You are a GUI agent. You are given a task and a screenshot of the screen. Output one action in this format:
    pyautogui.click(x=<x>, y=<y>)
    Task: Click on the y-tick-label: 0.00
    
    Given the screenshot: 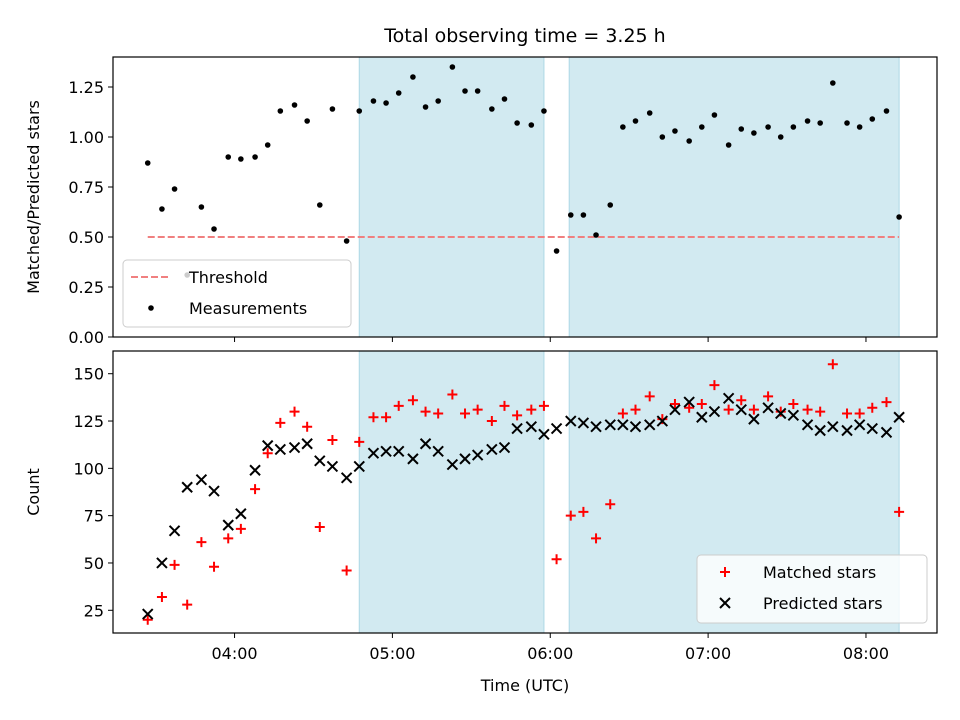 What is the action you would take?
    pyautogui.click(x=86, y=337)
    